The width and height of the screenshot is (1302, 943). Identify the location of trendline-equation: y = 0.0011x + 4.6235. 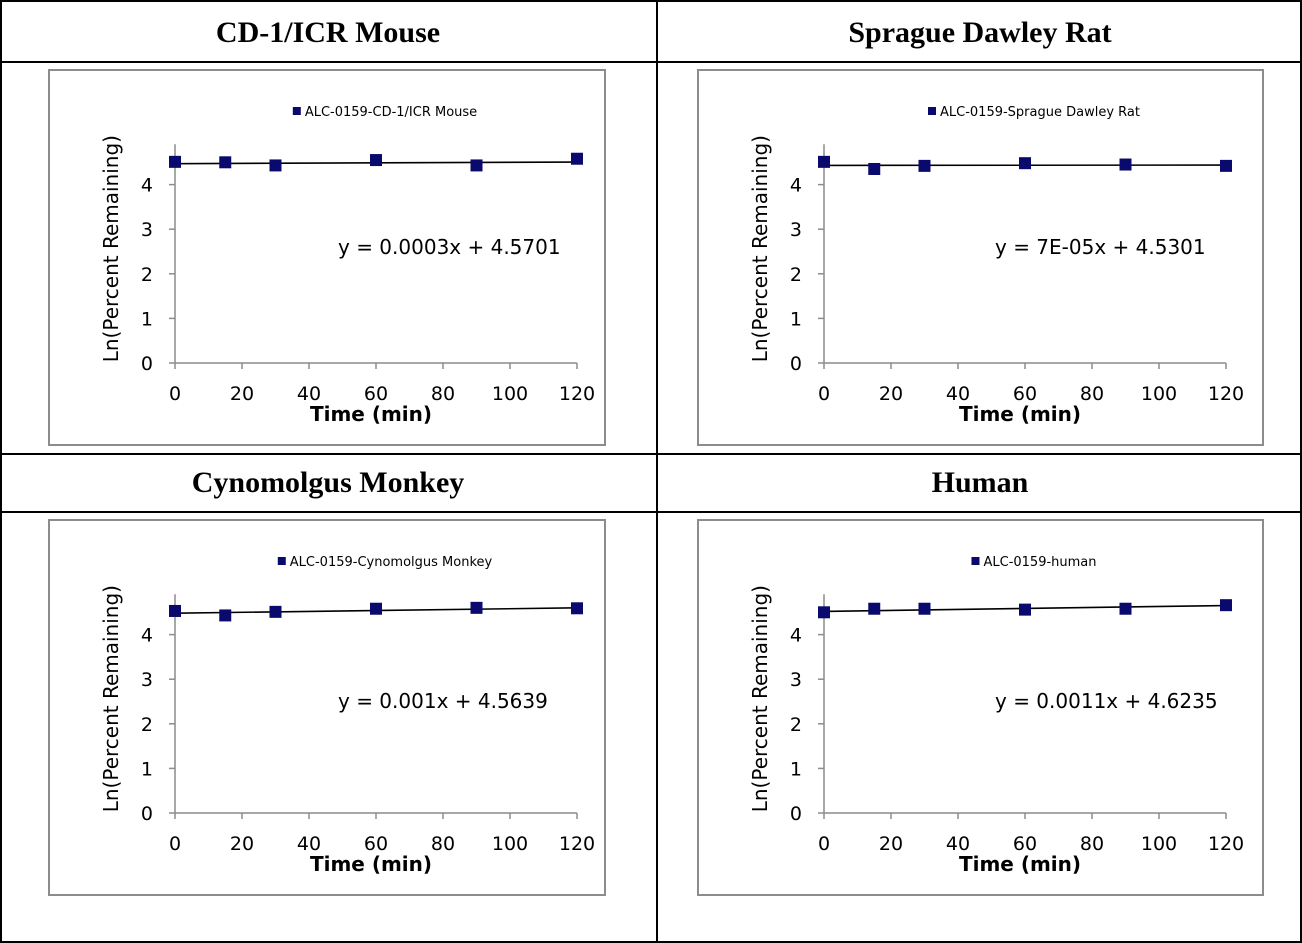
(1106, 701).